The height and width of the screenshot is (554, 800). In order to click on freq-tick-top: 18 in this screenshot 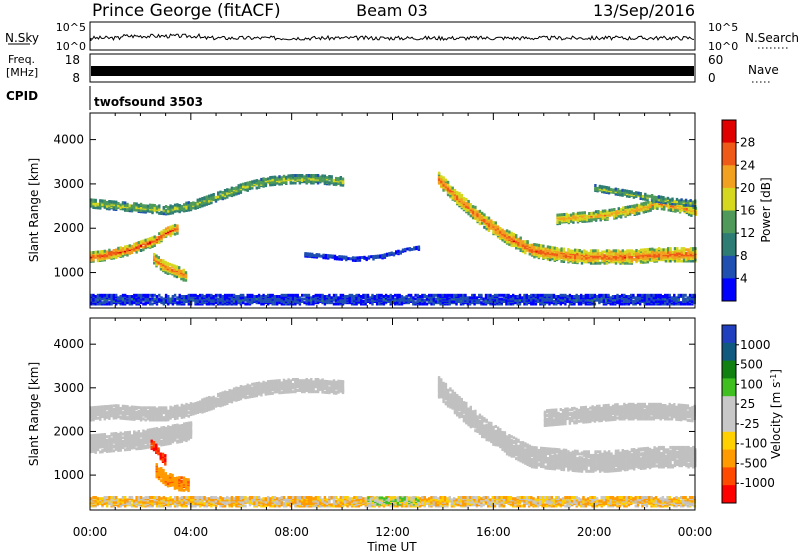, I will do `click(72, 60)`.